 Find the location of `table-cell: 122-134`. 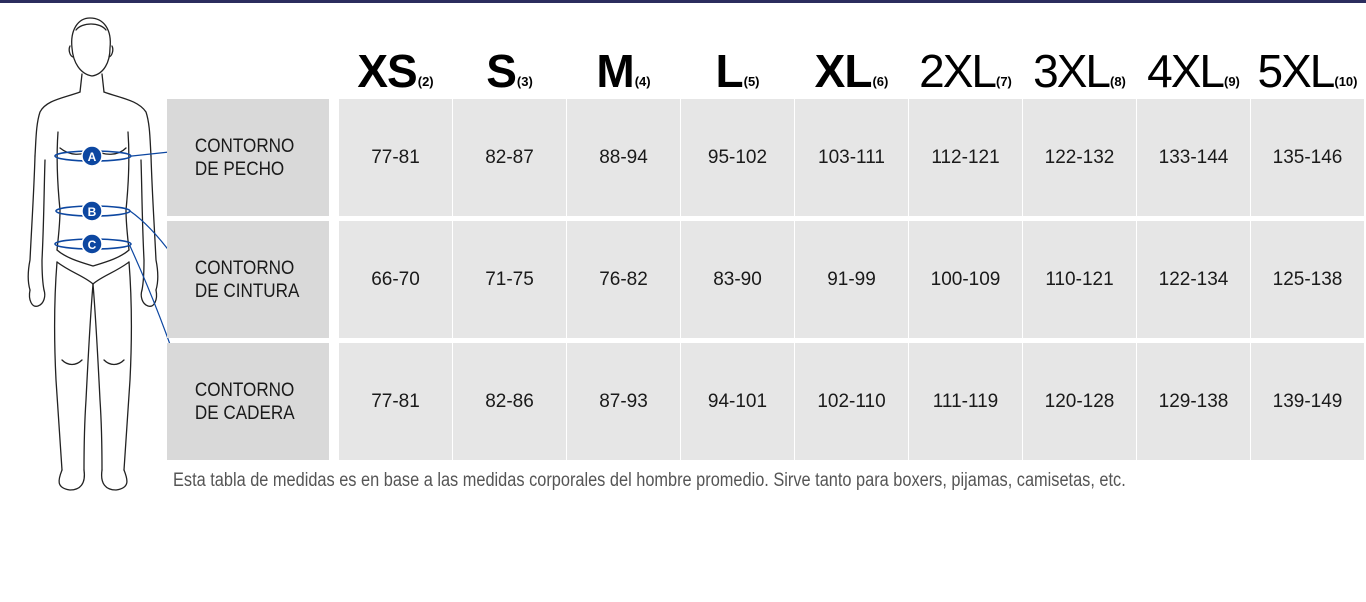

table-cell: 122-134 is located at coordinates (1193, 279).